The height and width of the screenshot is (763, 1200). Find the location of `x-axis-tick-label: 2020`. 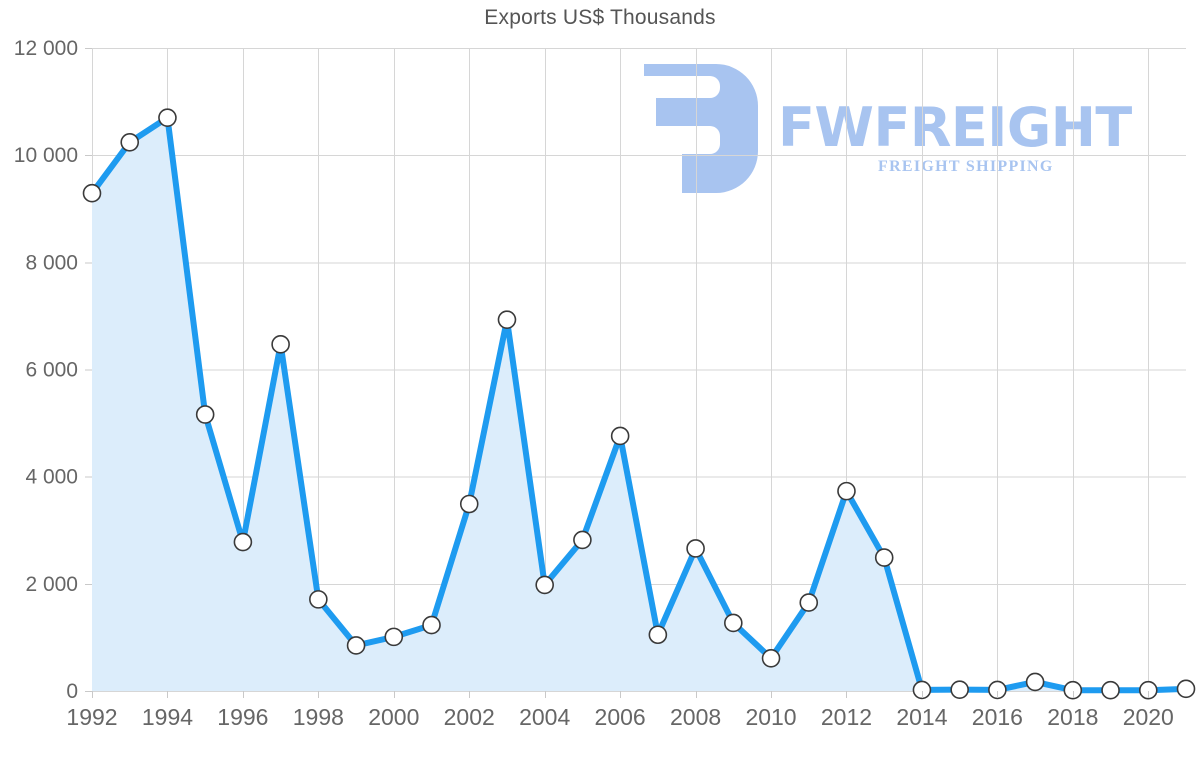

x-axis-tick-label: 2020 is located at coordinates (1148, 717).